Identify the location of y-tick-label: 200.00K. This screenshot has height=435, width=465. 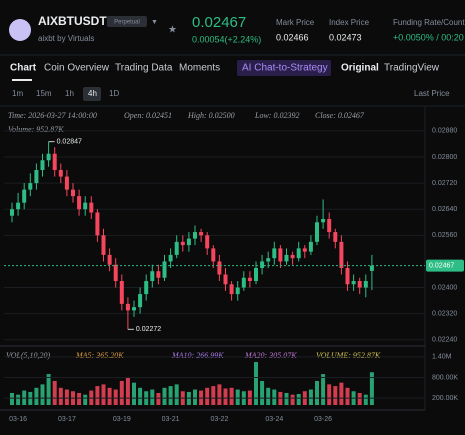
(445, 398).